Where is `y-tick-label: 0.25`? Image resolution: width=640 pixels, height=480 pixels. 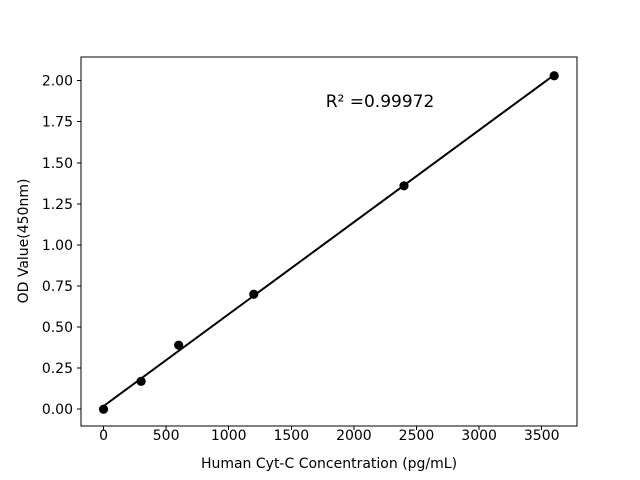 y-tick-label: 0.25 is located at coordinates (57, 369).